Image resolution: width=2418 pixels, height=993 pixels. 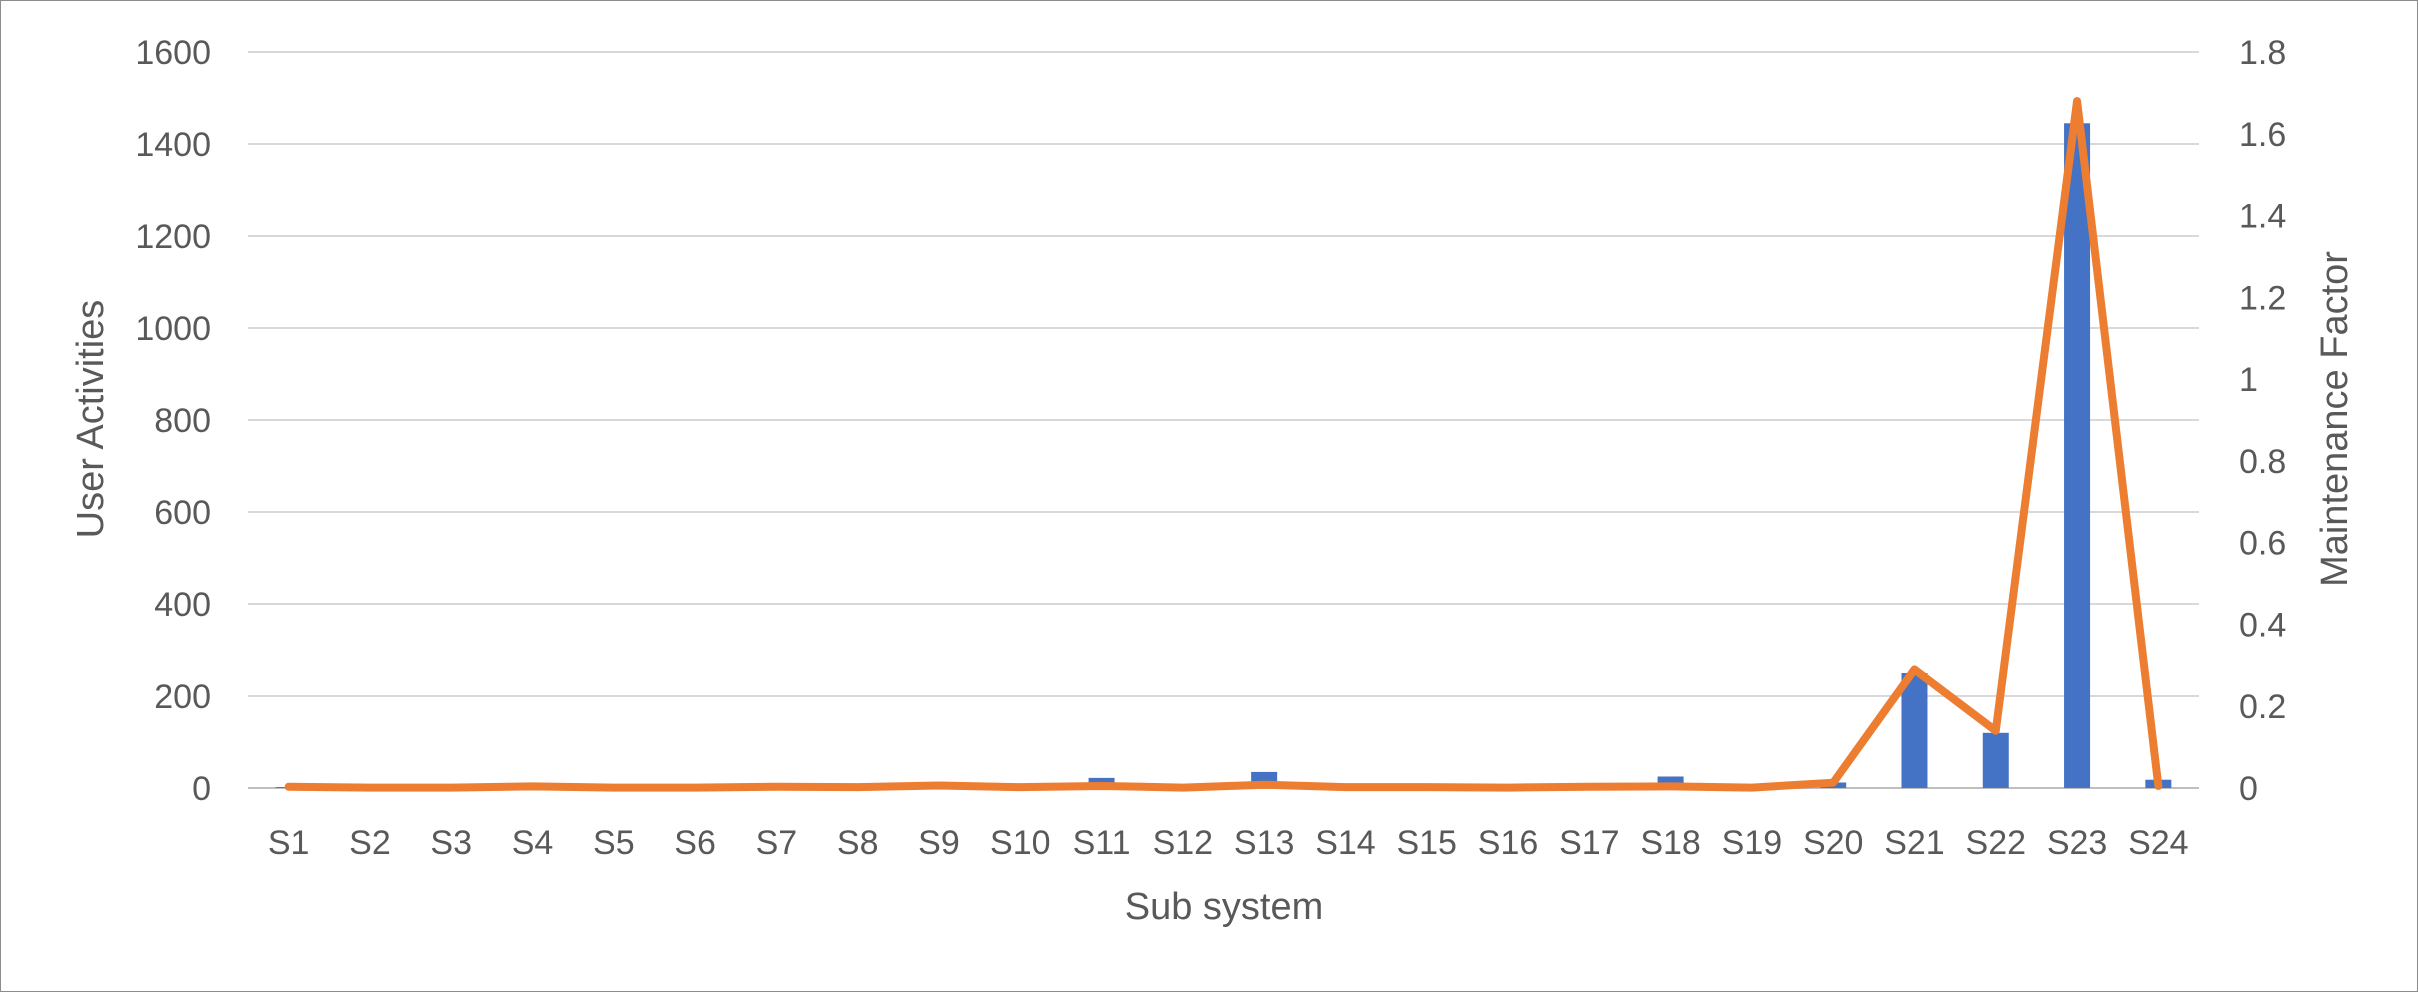 What do you see at coordinates (2335, 419) in the screenshot?
I see `y2-axis-title: Maintenance Factor` at bounding box center [2335, 419].